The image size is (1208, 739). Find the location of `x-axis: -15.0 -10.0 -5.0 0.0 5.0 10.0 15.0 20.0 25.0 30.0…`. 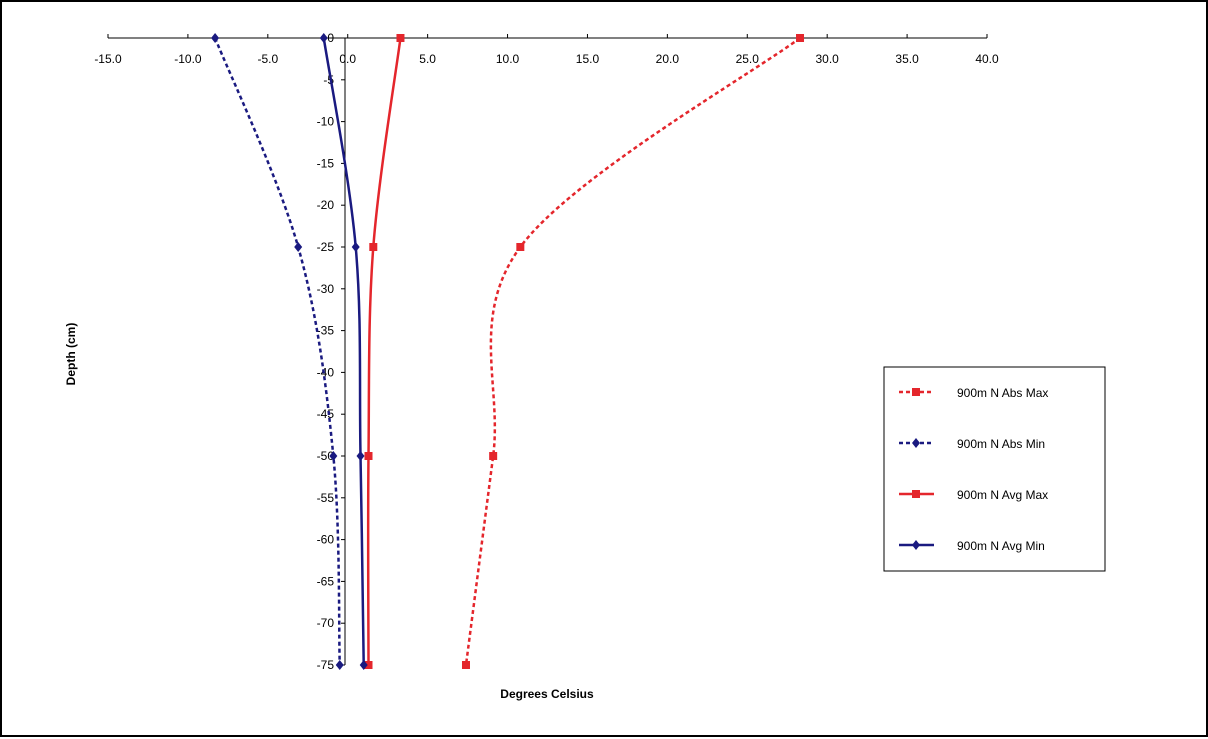

x-axis: -15.0 -10.0 -5.0 0.0 5.0 10.0 15.0 20.0 25.0 30.0… is located at coordinates (546, 50).